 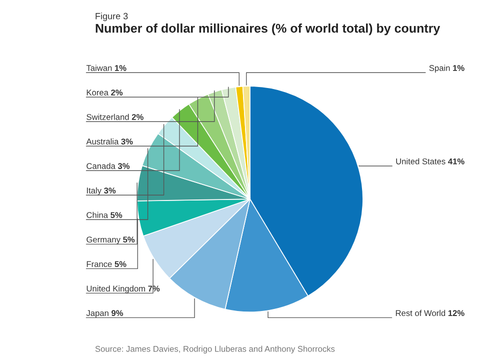 I want to click on slice-label: Korea, so click(x=97, y=93).